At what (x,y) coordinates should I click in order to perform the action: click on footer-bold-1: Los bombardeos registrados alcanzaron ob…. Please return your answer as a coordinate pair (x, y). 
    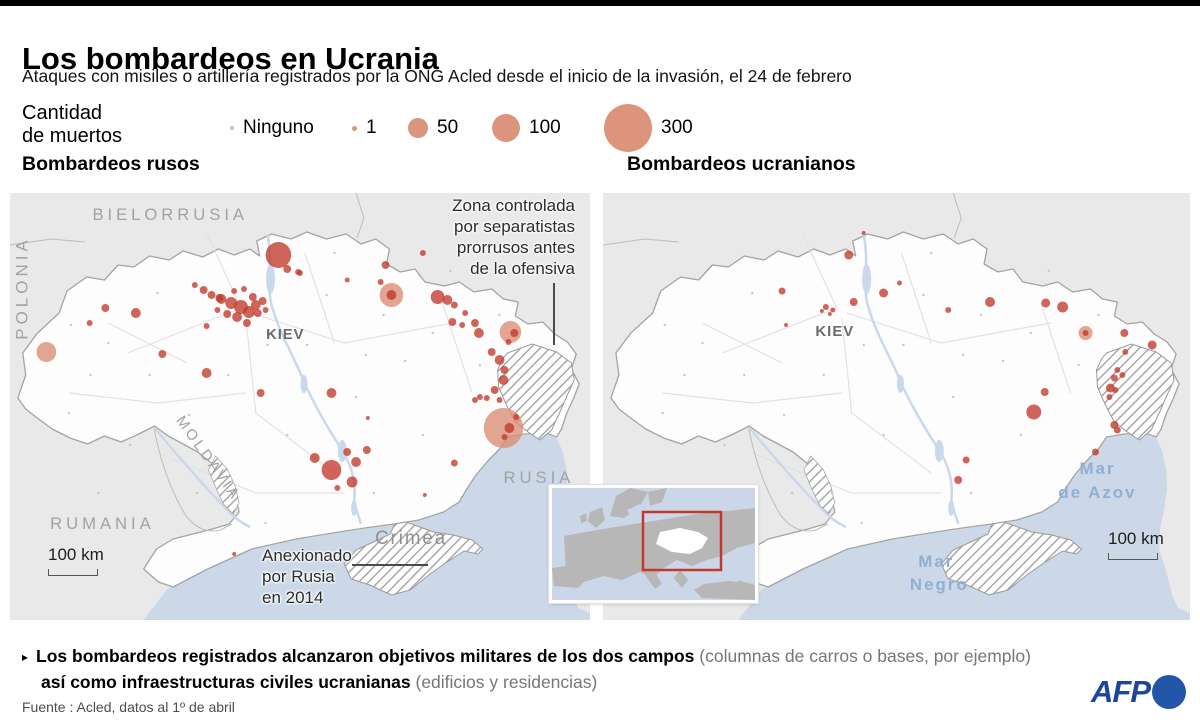
    Looking at the image, I should click on (365, 656).